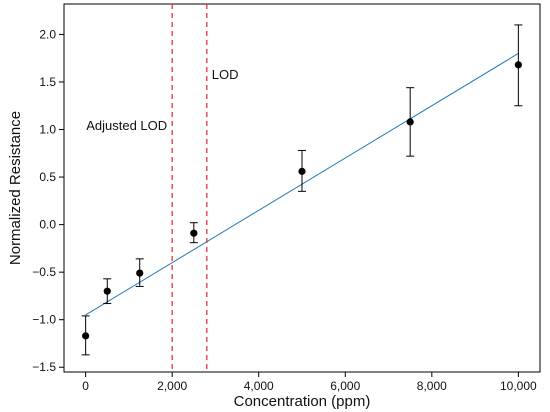 This screenshot has height=412, width=550. I want to click on lod-label: Adjusted LOD, so click(126, 125).